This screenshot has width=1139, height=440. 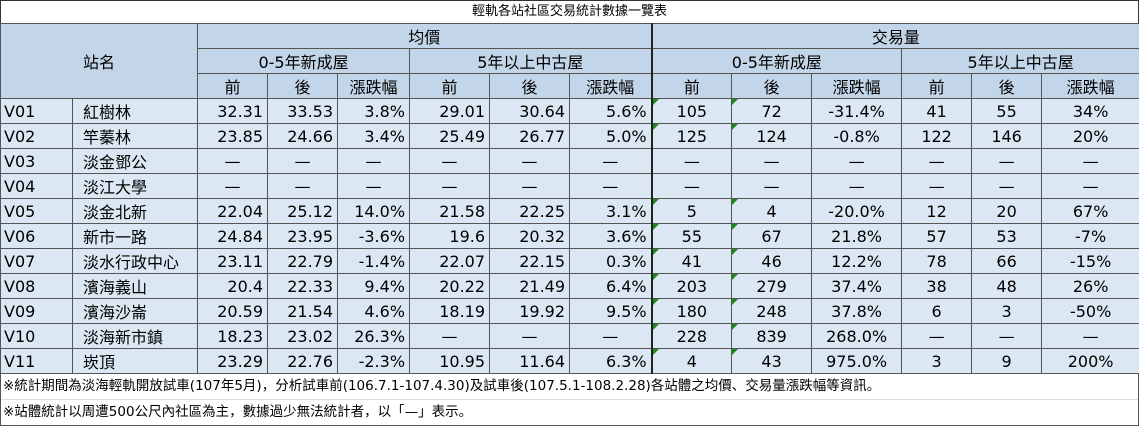 I want to click on volume-new-before-value: 55, so click(x=691, y=236).